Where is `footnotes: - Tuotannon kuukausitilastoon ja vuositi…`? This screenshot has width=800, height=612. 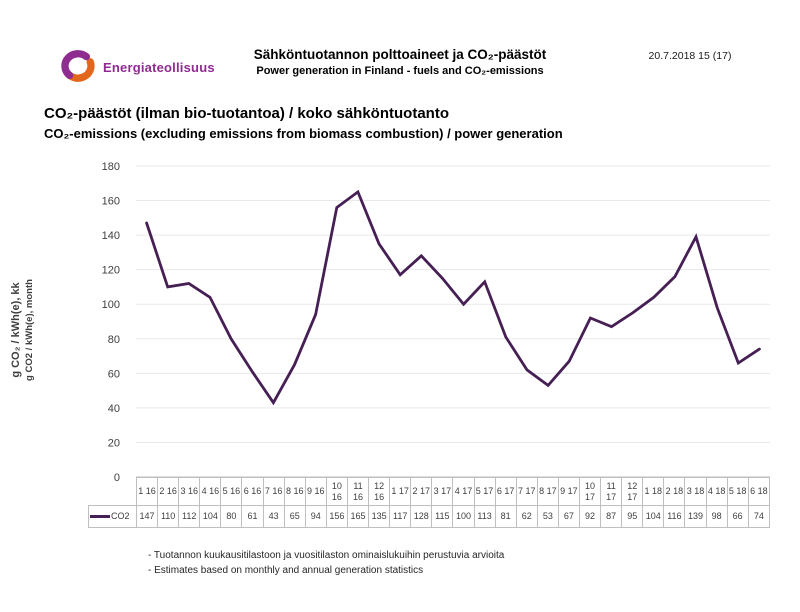
footnotes: - Tuotannon kuukausitilastoon ja vuositi… is located at coordinates (326, 563).